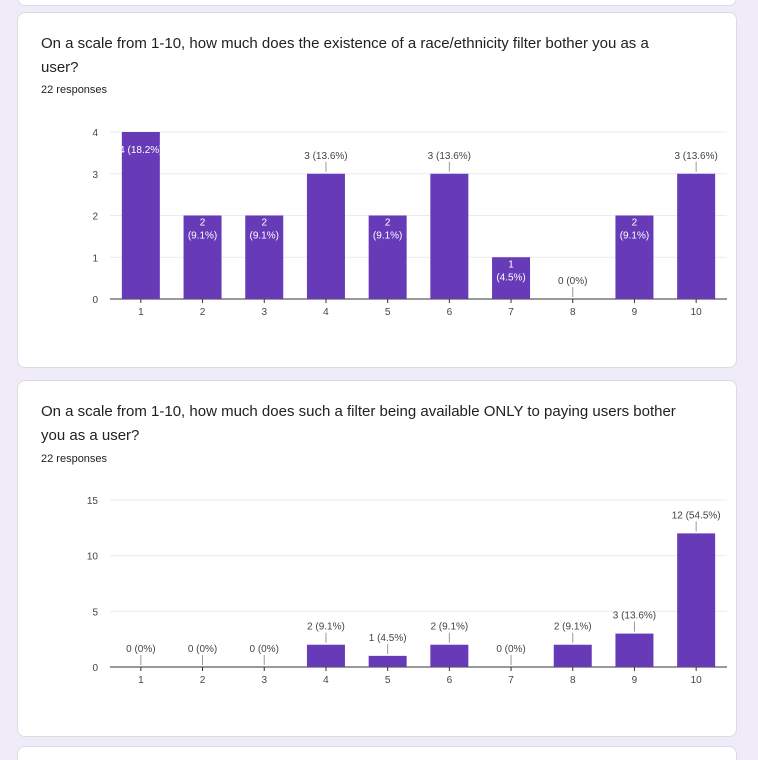 Image resolution: width=758 pixels, height=760 pixels. What do you see at coordinates (93, 501) in the screenshot?
I see `y-tick-label: 15` at bounding box center [93, 501].